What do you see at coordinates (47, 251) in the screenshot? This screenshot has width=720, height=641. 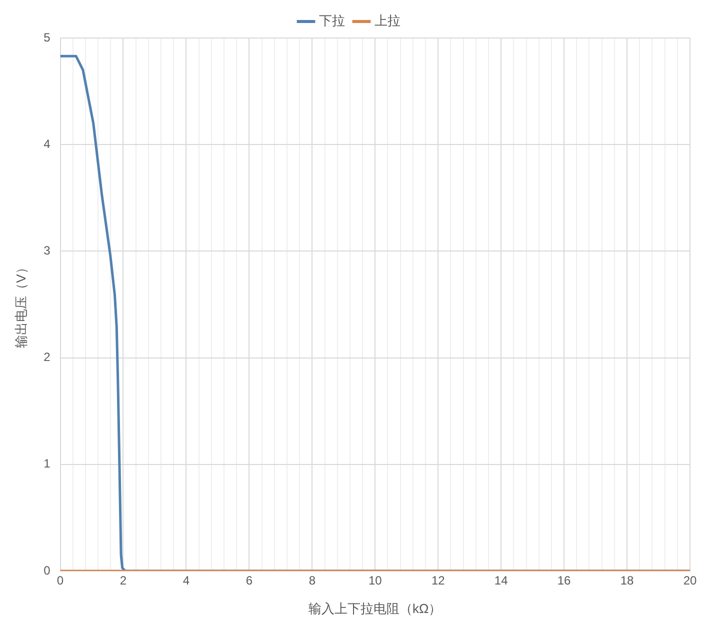 I see `y-tick-label: 3` at bounding box center [47, 251].